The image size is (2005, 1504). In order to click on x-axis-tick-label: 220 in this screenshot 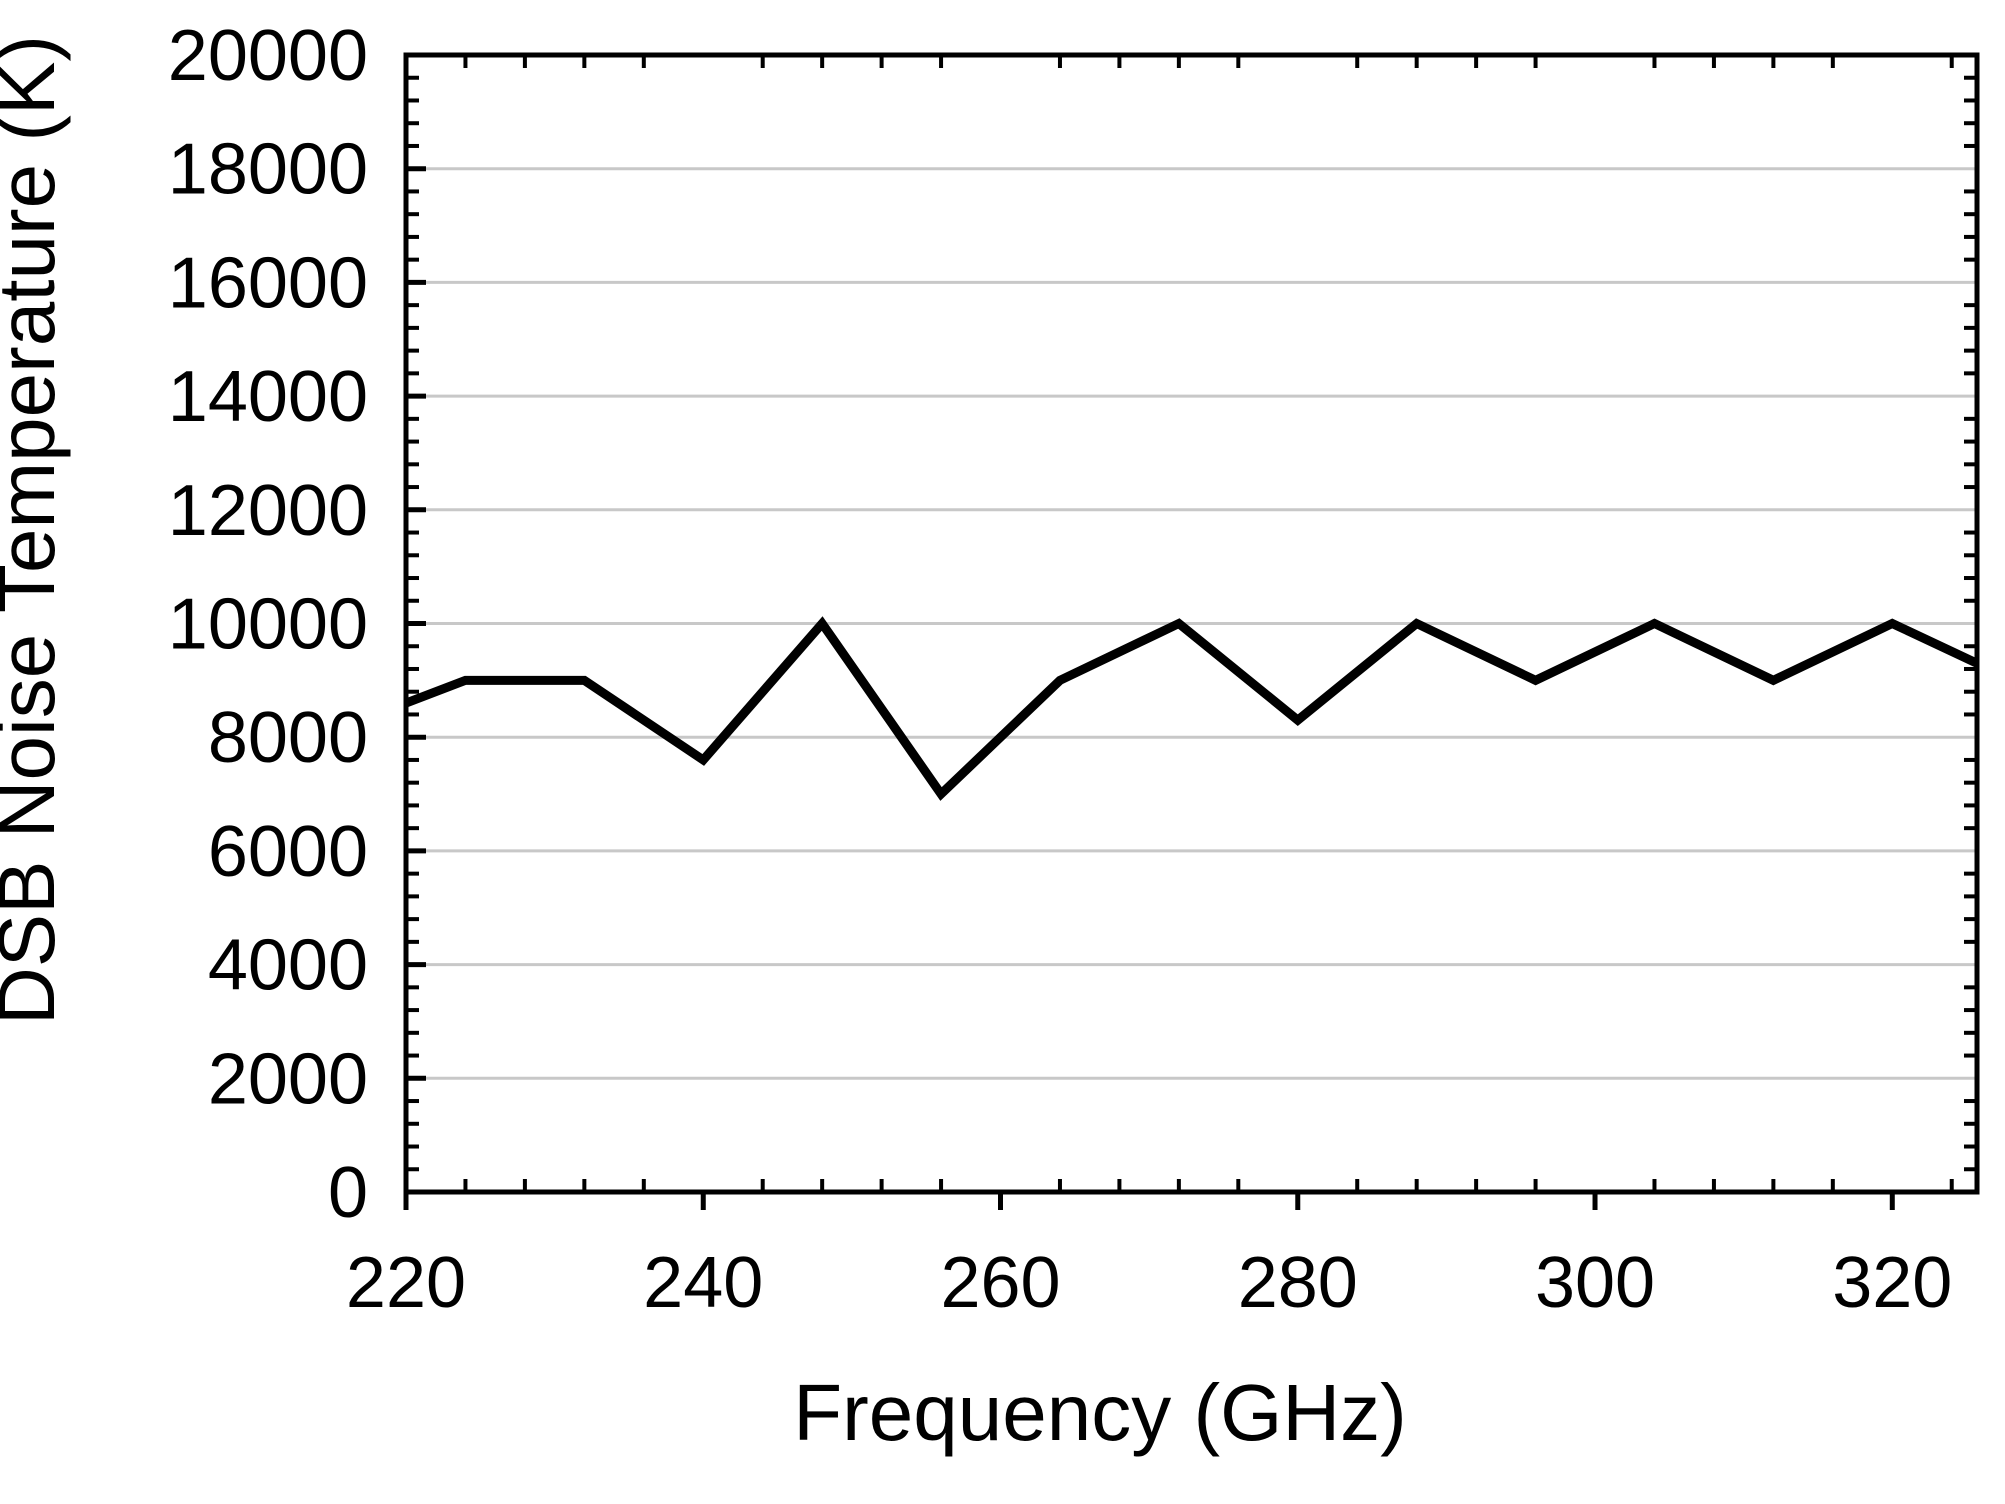, I will do `click(406, 1283)`.